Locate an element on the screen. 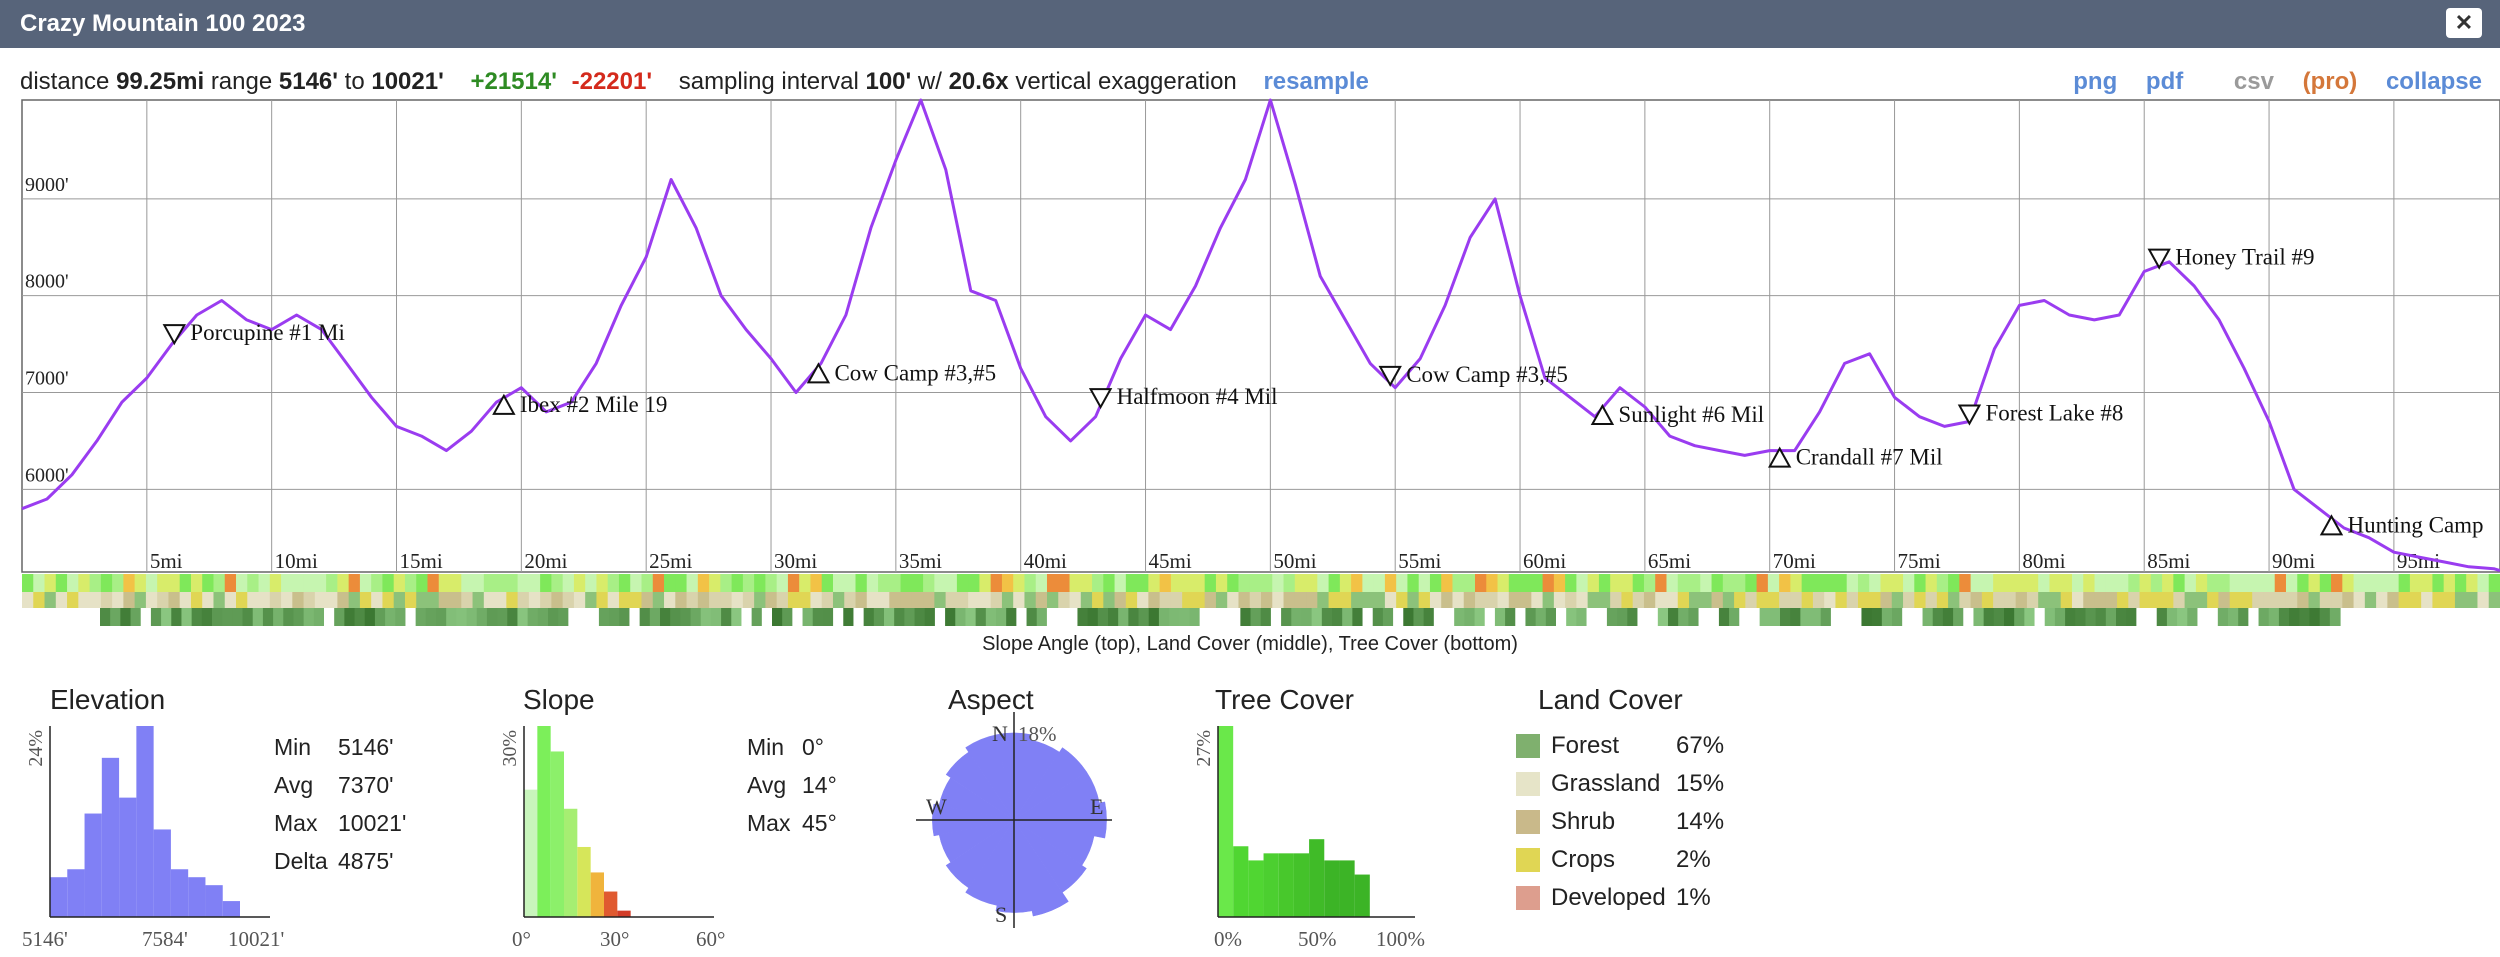 Image resolution: width=2500 pixels, height=957 pixels. close-button: ✕ is located at coordinates (2464, 23).